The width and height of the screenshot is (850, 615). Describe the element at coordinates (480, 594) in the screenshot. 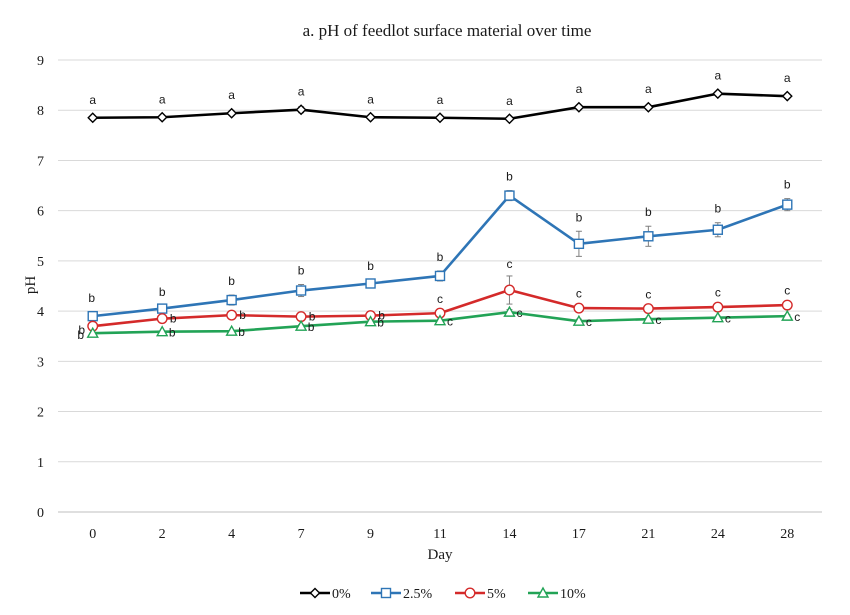

I see `legend-item: 5%` at that location.